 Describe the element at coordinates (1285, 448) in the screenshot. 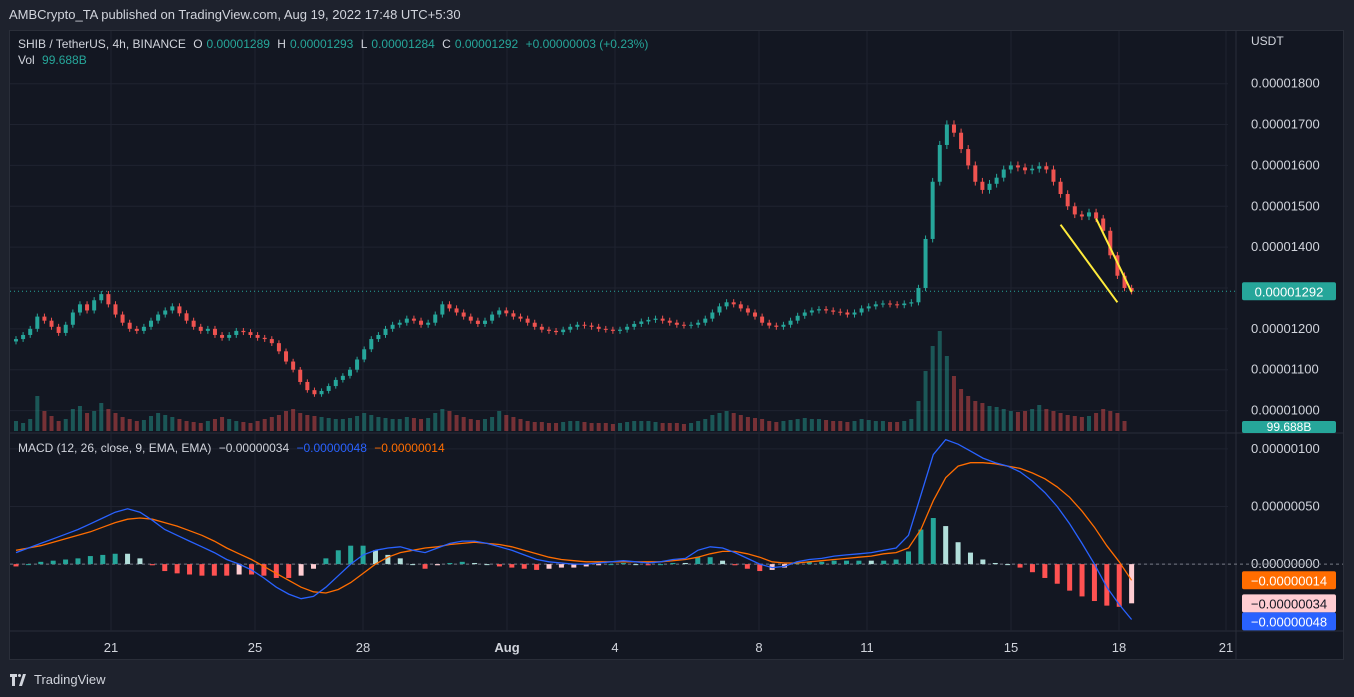

I see `macd-tick-label: 0.00000100` at that location.